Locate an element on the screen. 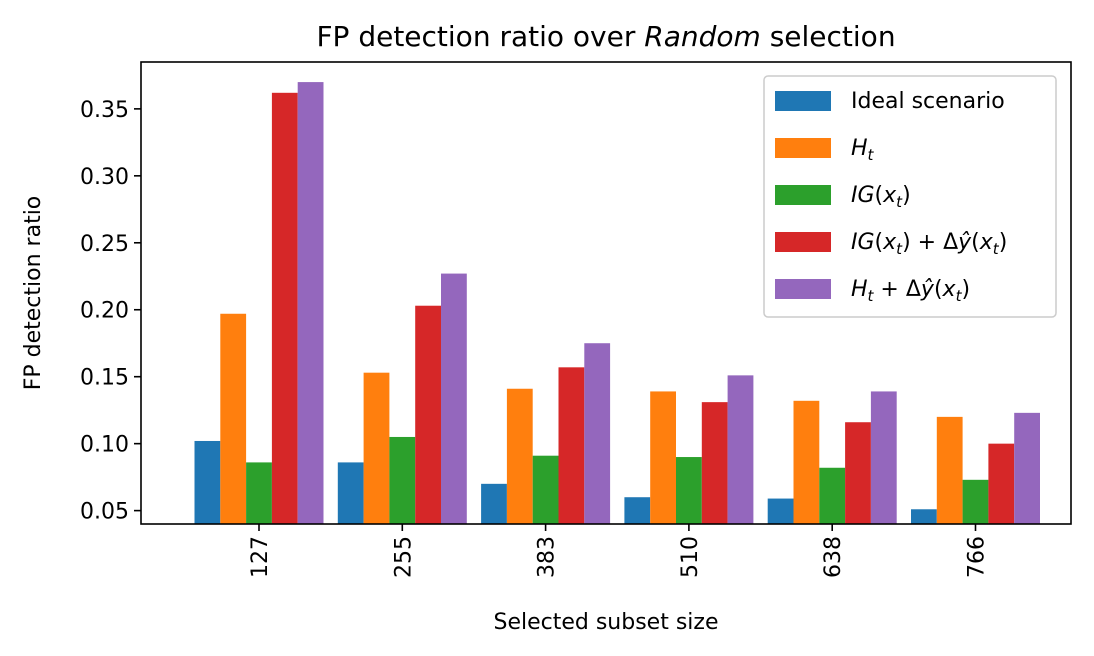  legend-swatch-h-t is located at coordinates (803, 148).